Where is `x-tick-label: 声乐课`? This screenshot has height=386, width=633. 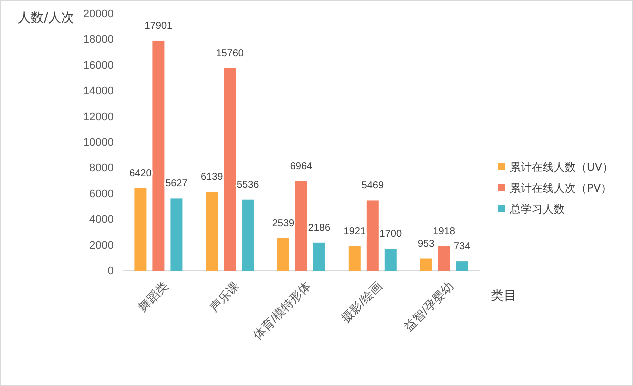 x-tick-label: 声乐课 is located at coordinates (224, 297).